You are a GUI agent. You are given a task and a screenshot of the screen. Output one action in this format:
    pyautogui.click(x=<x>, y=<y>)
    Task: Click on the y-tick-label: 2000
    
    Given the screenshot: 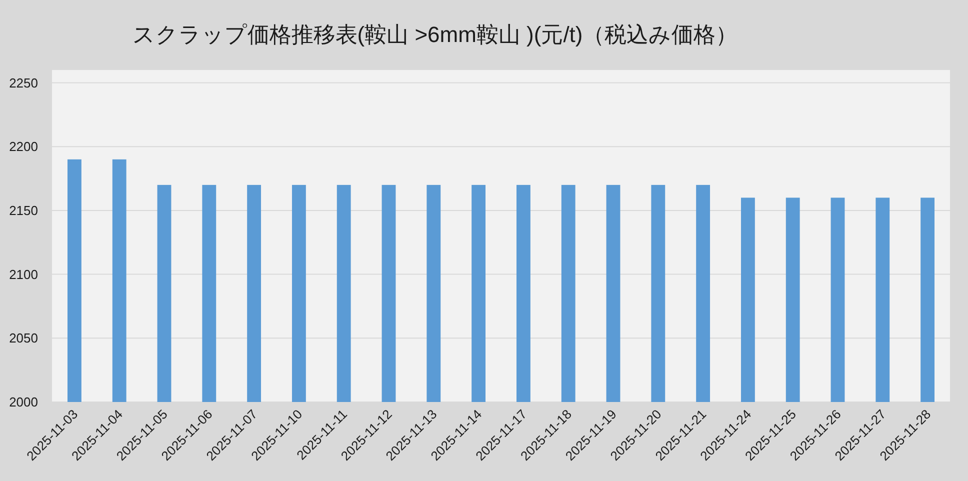 What is the action you would take?
    pyautogui.click(x=23, y=402)
    